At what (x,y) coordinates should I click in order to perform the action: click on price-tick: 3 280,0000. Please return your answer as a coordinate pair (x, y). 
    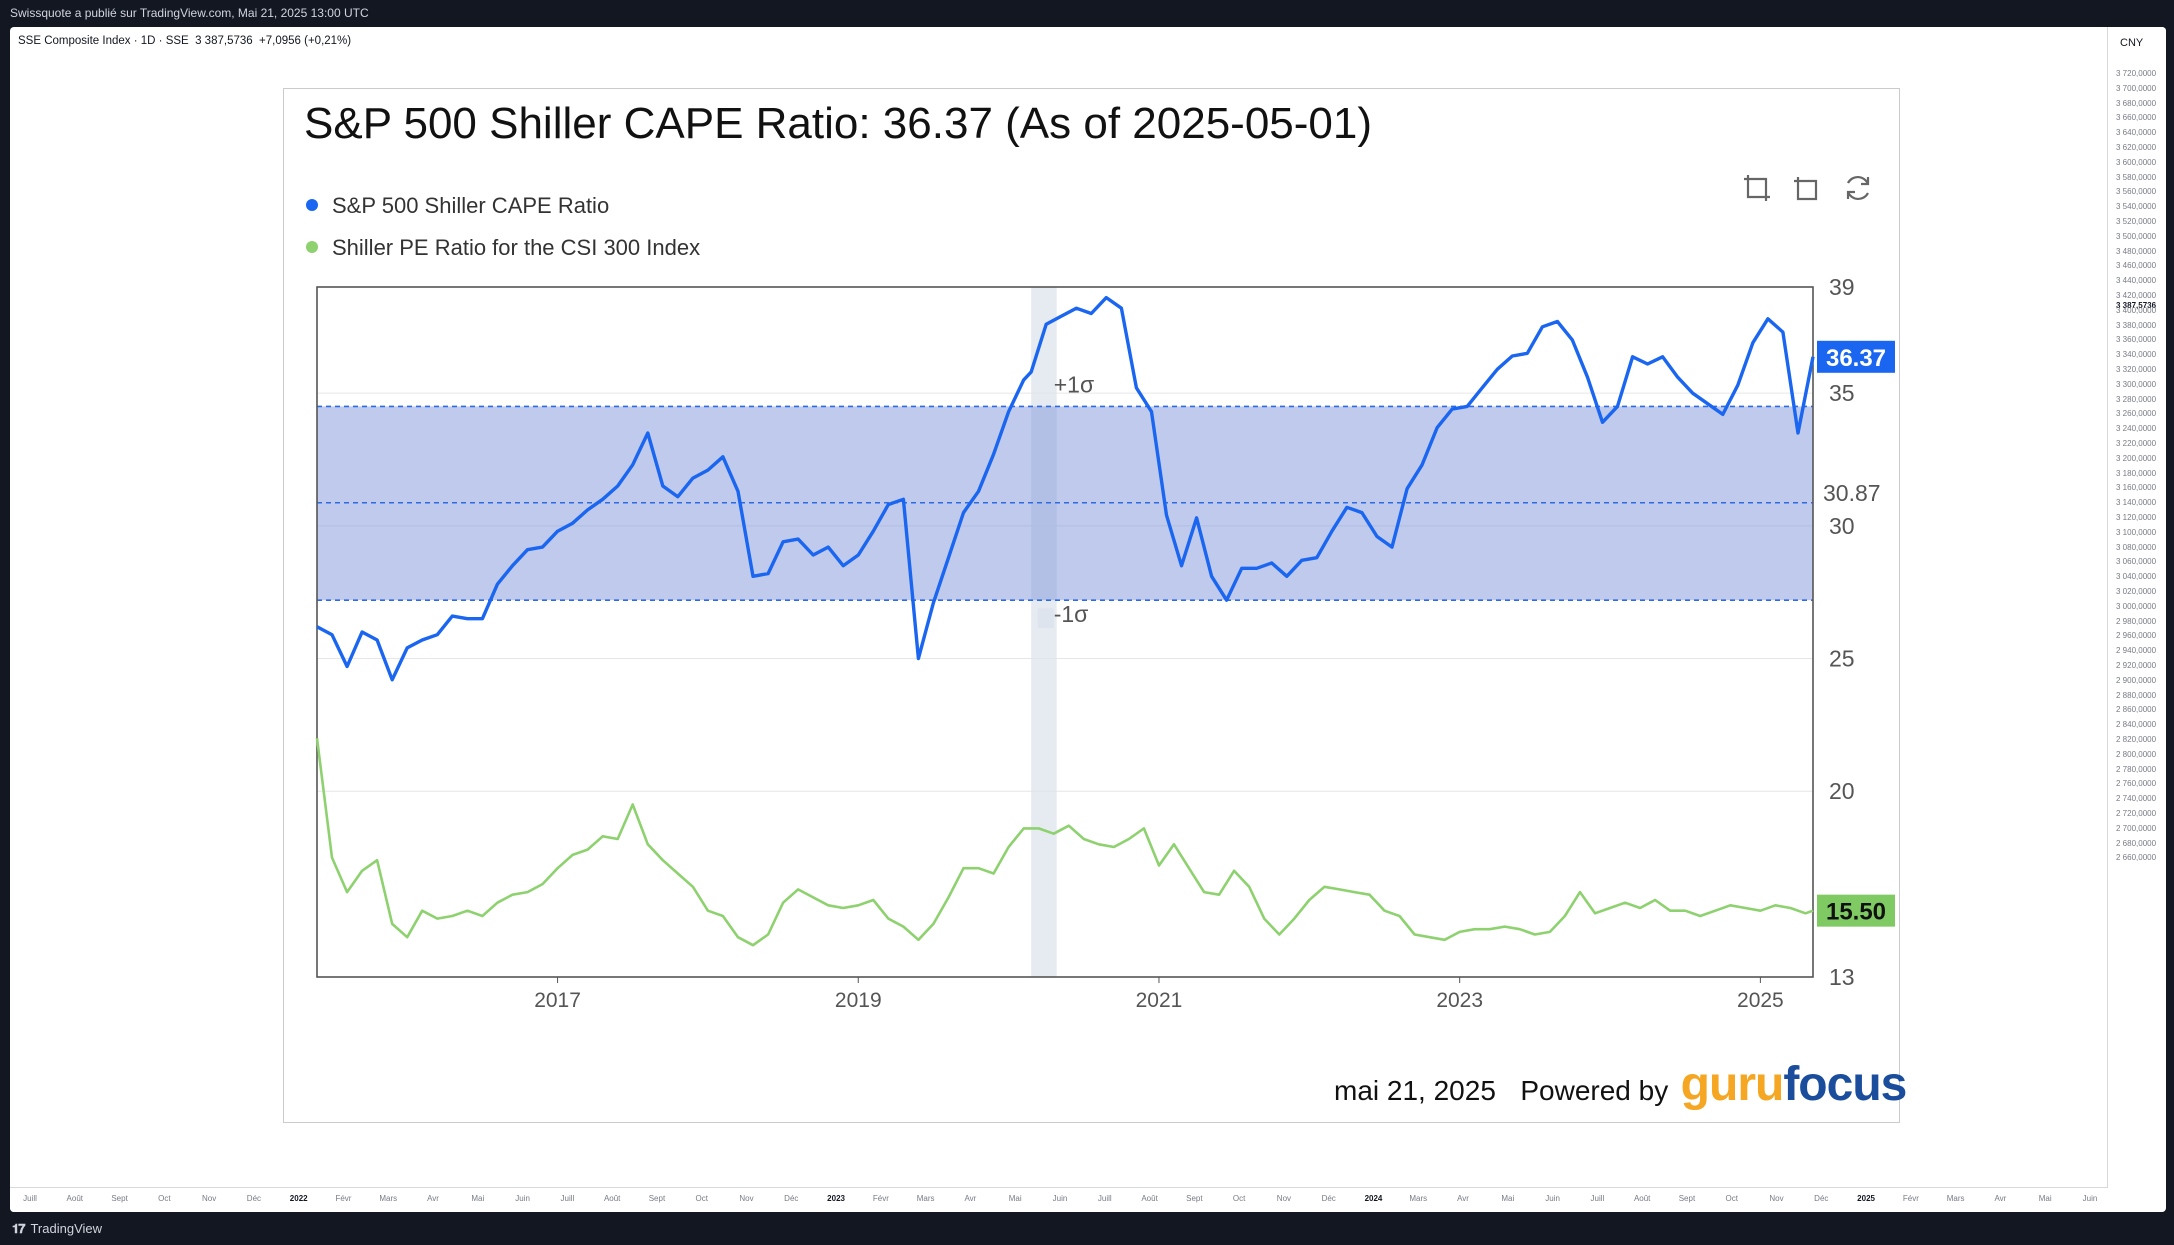
    Looking at the image, I should click on (2136, 399).